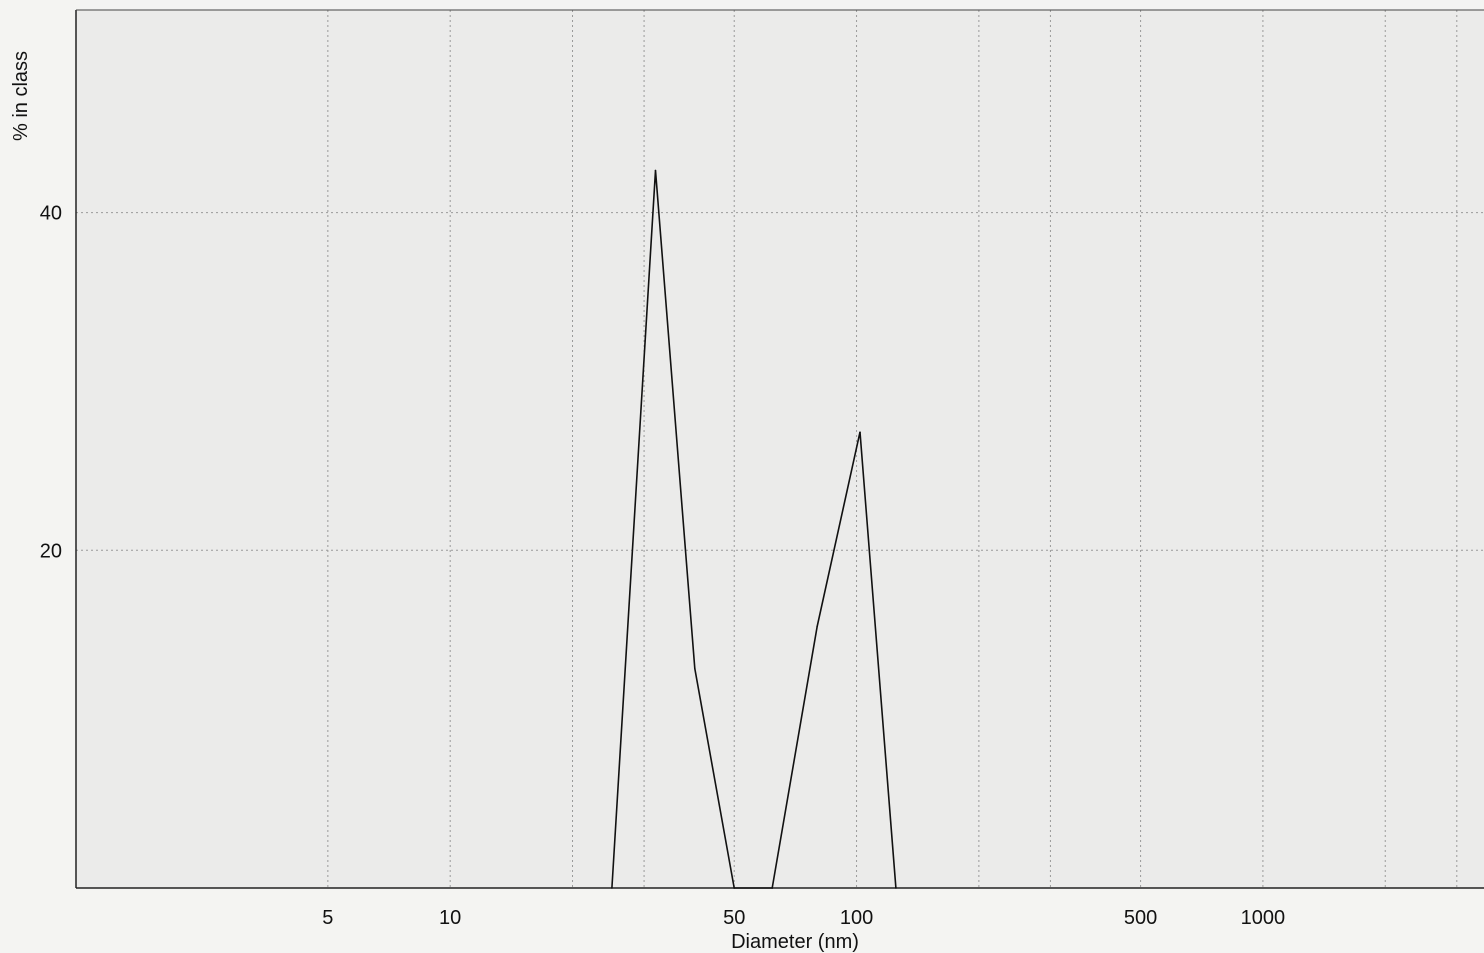 The height and width of the screenshot is (953, 1484). What do you see at coordinates (734, 918) in the screenshot?
I see `x-tick-label: 50` at bounding box center [734, 918].